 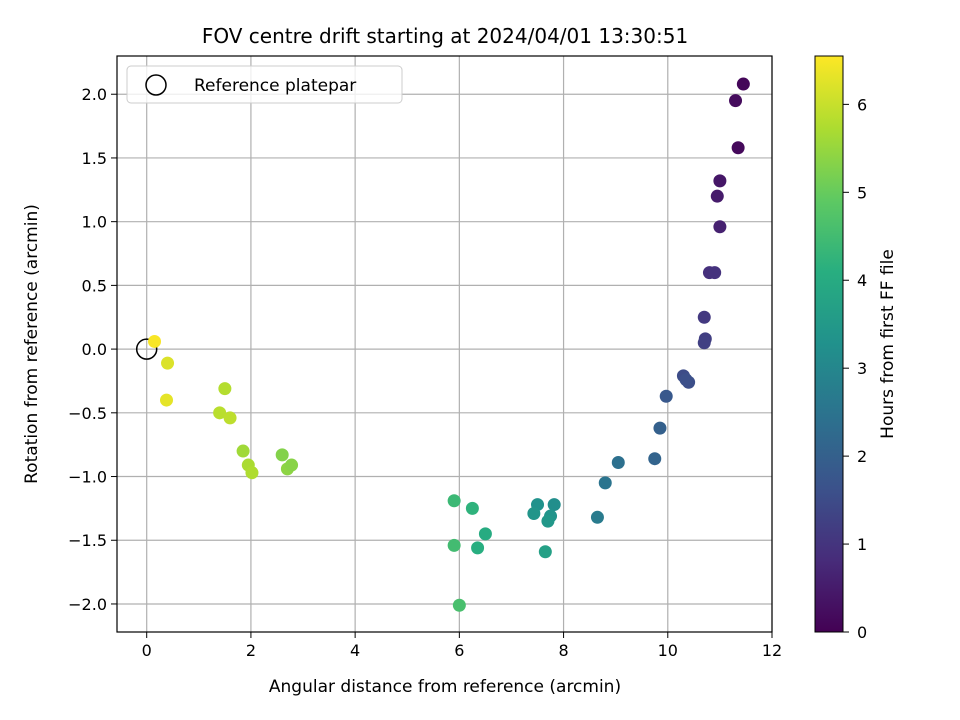 I want to click on legend-reference-marker, so click(x=156, y=85).